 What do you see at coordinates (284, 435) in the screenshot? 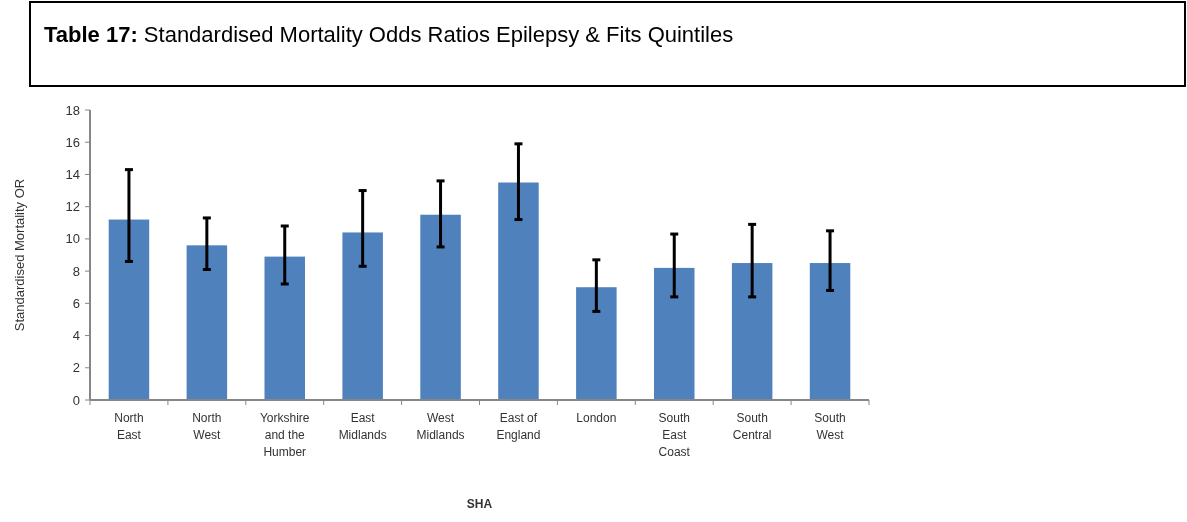
I see `x-tick-label: Yorkshire and the Humber` at bounding box center [284, 435].